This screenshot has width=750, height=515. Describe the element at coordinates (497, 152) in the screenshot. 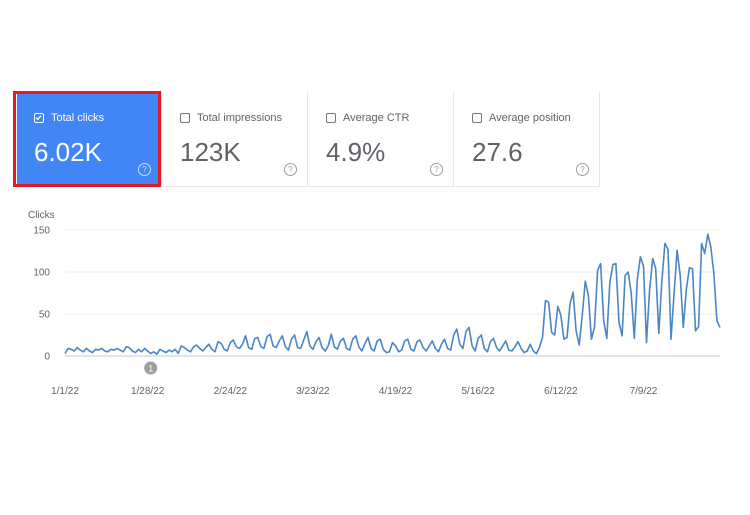

I see `metric-value: 27.6` at that location.